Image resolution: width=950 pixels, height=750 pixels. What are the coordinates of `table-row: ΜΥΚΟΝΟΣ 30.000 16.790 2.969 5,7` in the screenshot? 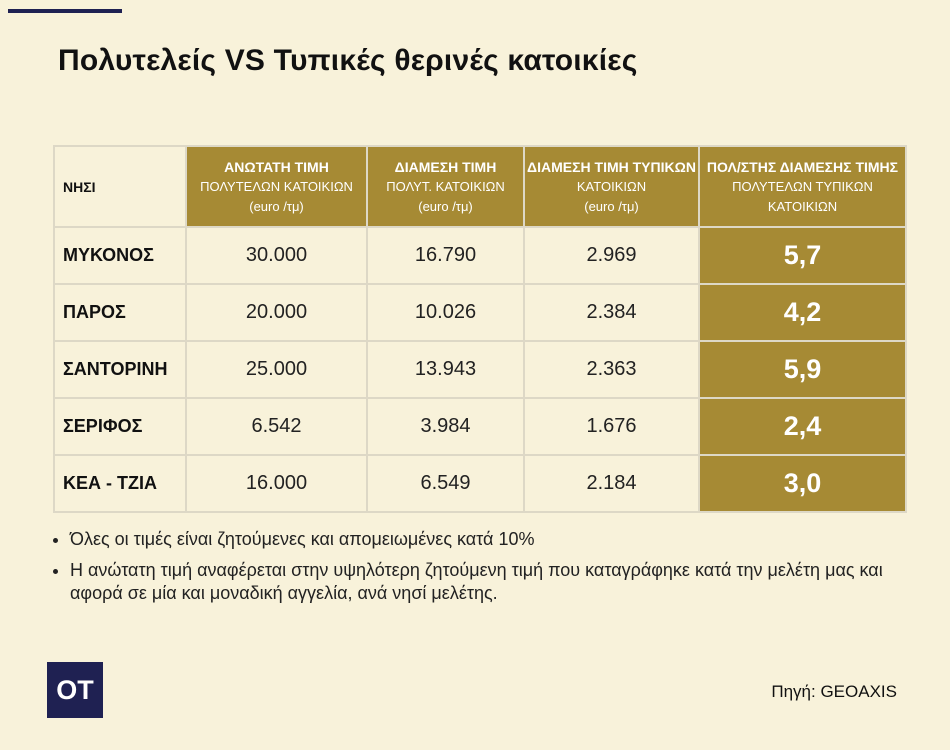 It's located at (480, 255).